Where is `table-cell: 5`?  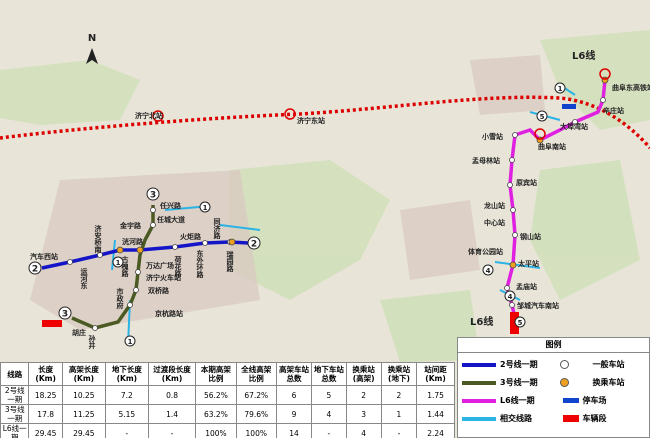 table-cell: 5 is located at coordinates (329, 395).